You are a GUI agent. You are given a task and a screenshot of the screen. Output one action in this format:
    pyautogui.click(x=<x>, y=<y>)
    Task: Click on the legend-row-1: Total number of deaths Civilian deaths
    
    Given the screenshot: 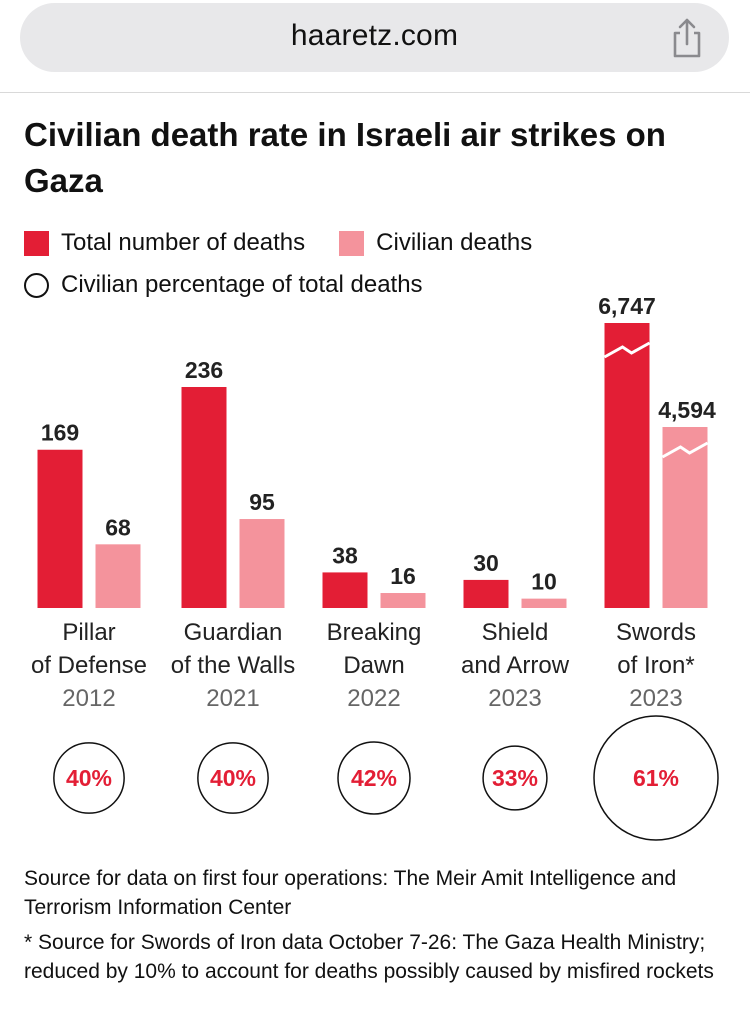 What is the action you would take?
    pyautogui.click(x=278, y=243)
    